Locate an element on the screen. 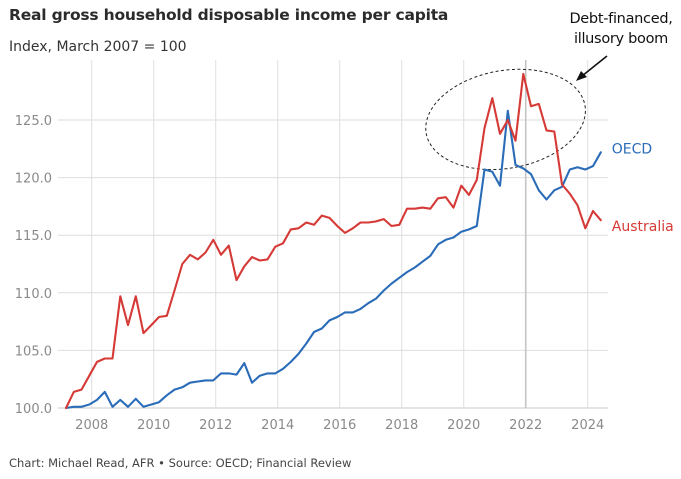 Image resolution: width=681 pixels, height=479 pixels. x-tick-label: 2012 is located at coordinates (215, 425).